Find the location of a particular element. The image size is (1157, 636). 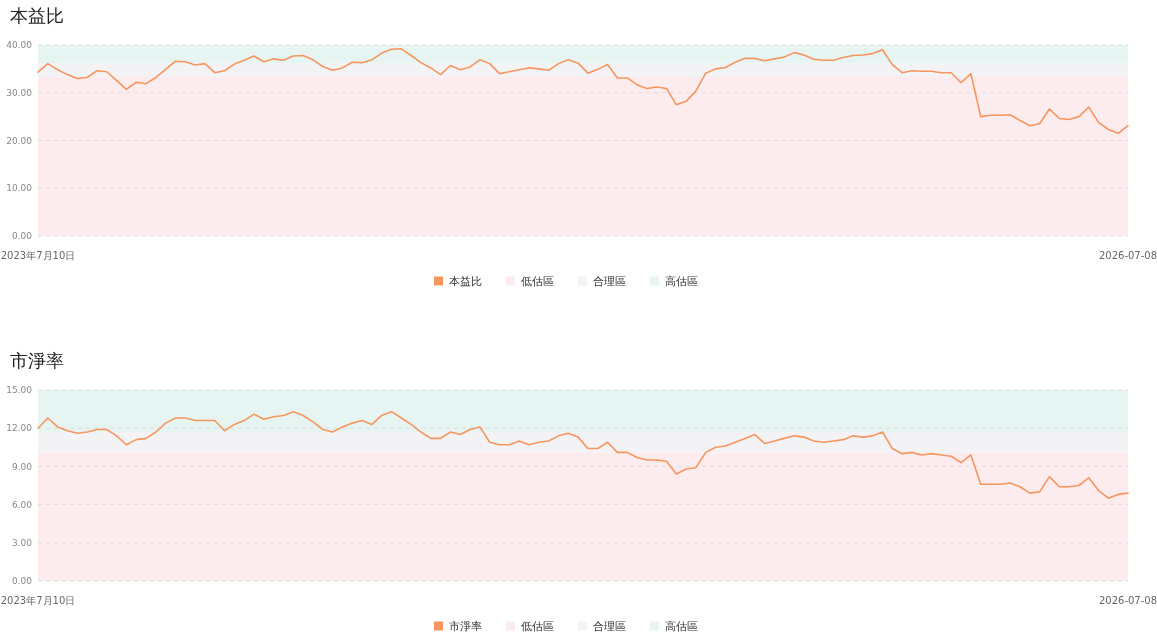

y-tick-label: 12.00 is located at coordinates (19, 428).